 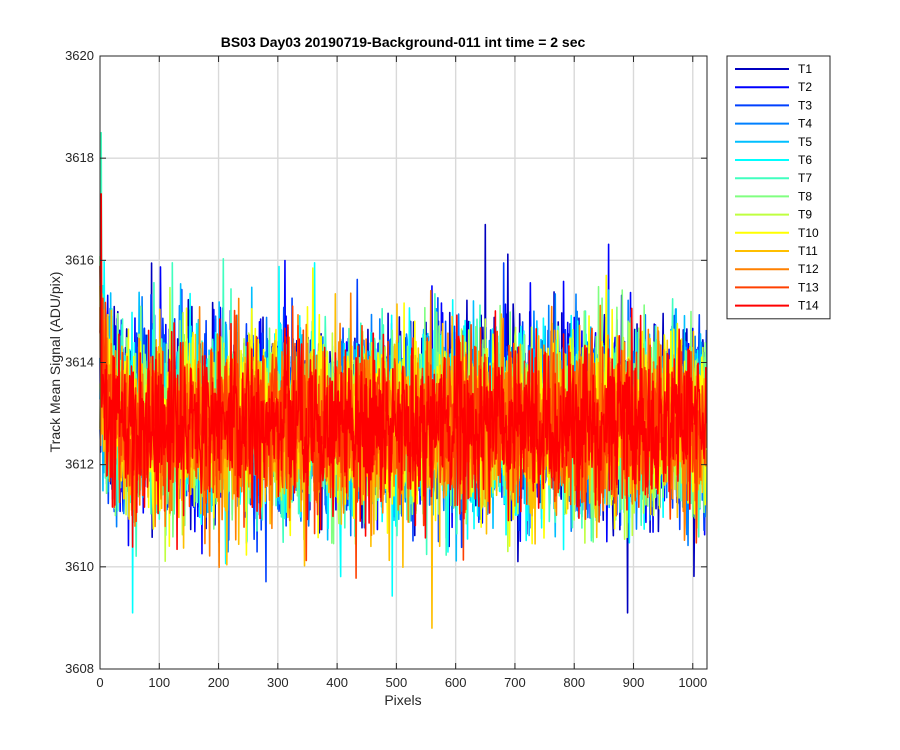 I want to click on y-tick-label-3: 3614, so click(x=79, y=362).